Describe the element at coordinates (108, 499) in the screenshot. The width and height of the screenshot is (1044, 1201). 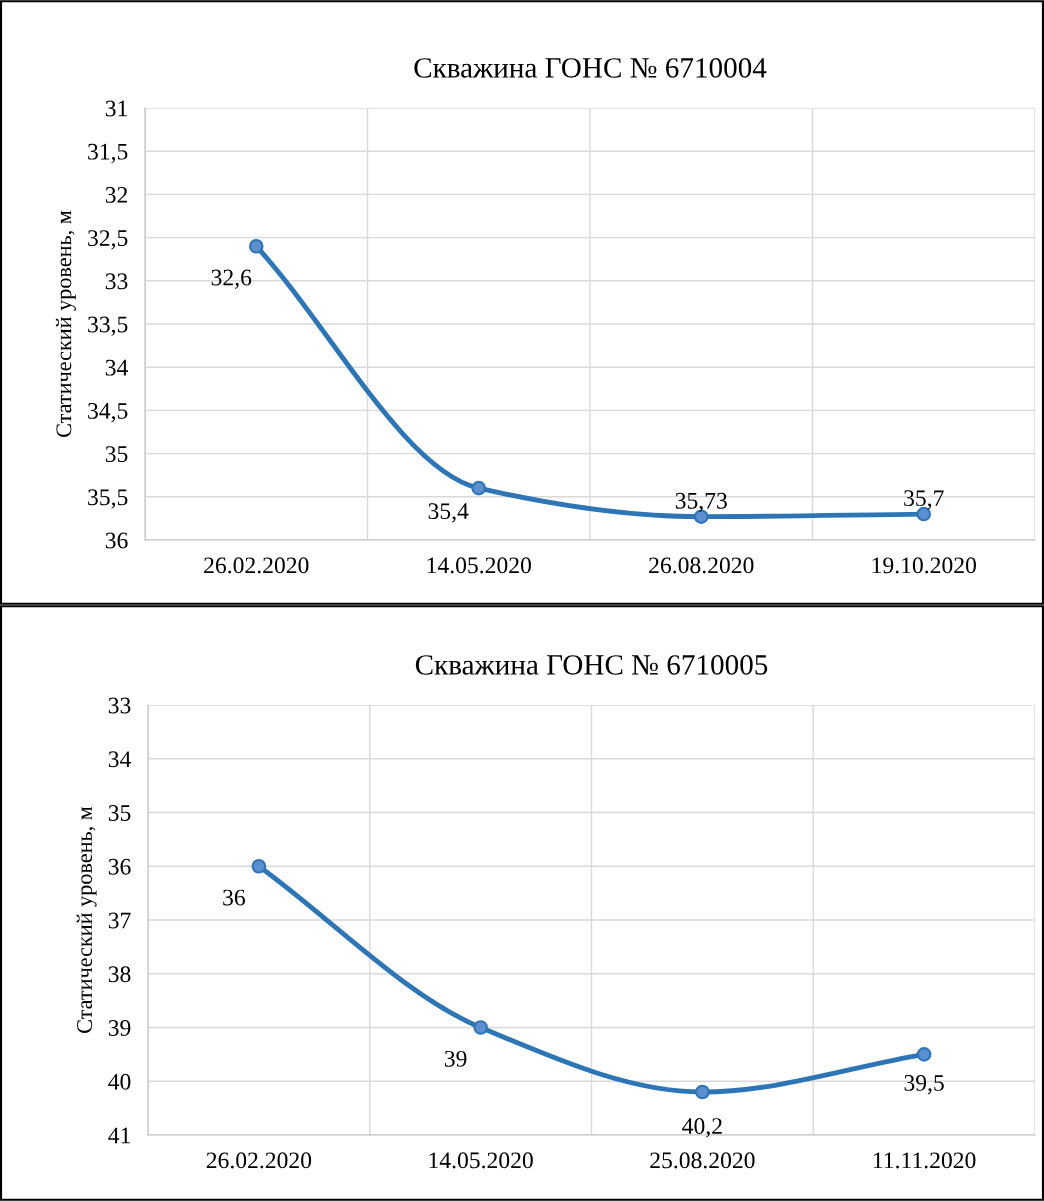
I see `y-tick-label: 35,5` at that location.